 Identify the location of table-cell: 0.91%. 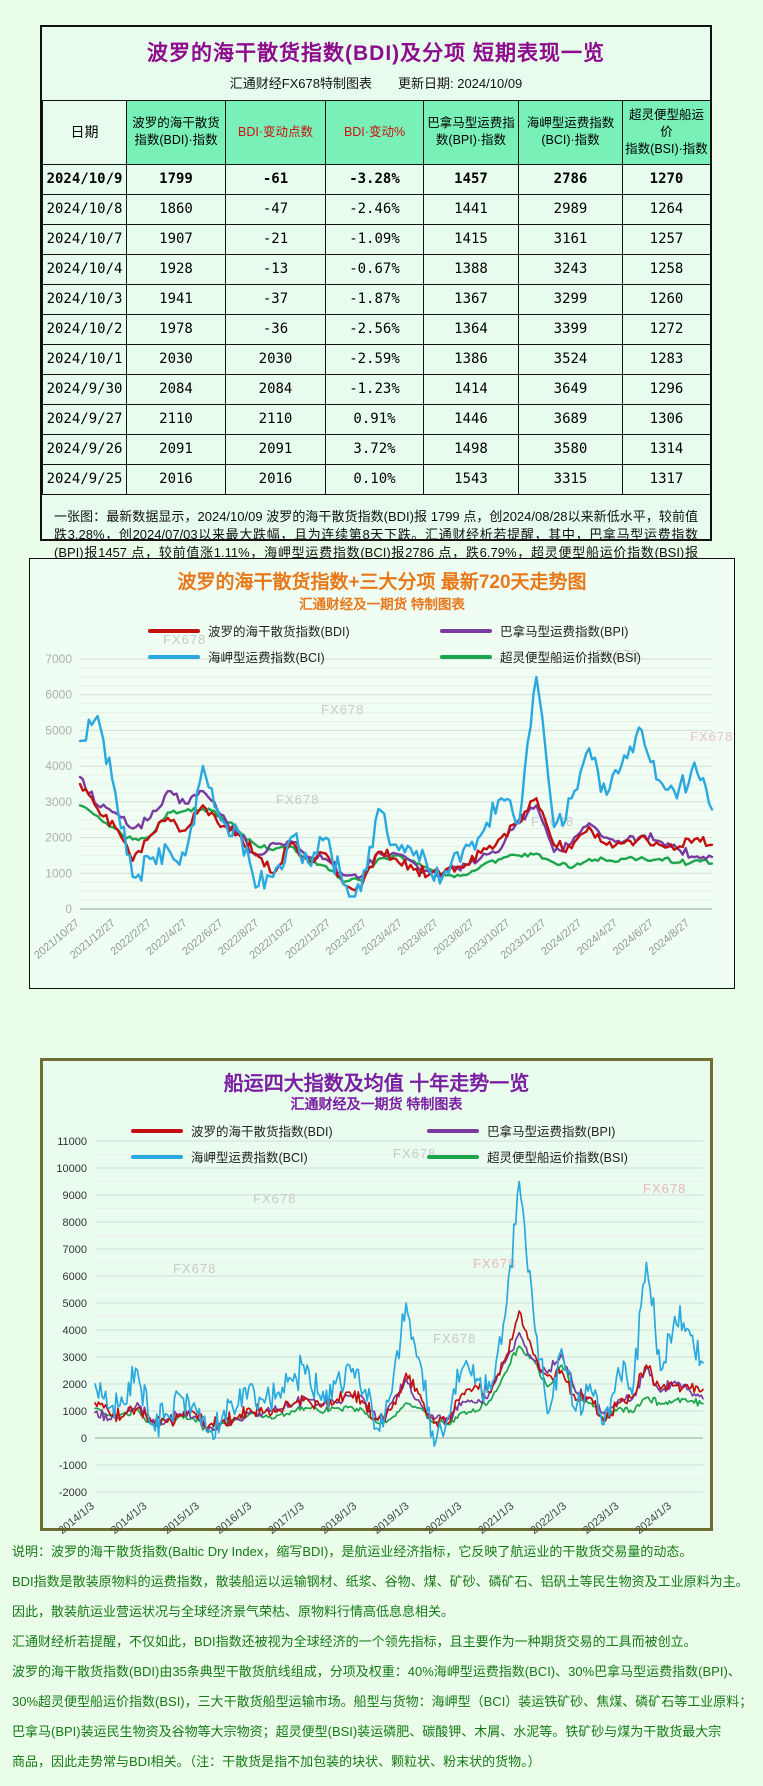
(374, 419).